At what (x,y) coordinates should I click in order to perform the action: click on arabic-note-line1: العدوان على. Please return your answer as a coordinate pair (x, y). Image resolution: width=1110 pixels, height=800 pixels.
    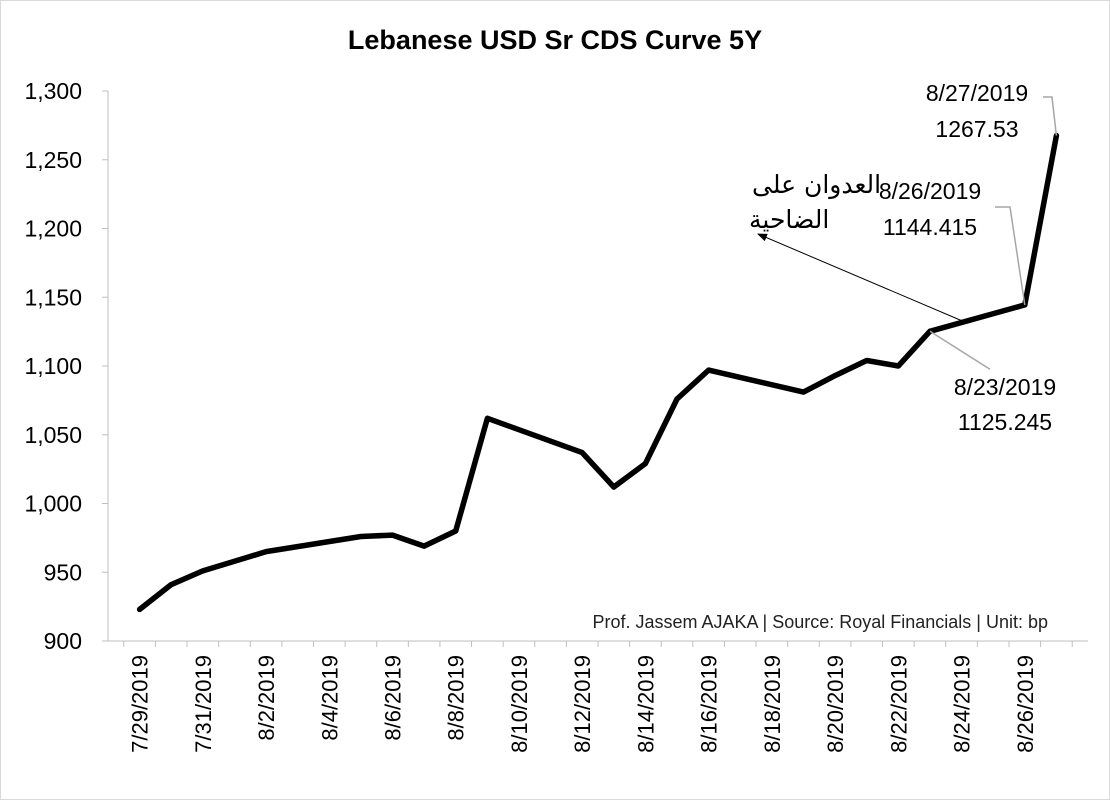
    Looking at the image, I should click on (816, 185).